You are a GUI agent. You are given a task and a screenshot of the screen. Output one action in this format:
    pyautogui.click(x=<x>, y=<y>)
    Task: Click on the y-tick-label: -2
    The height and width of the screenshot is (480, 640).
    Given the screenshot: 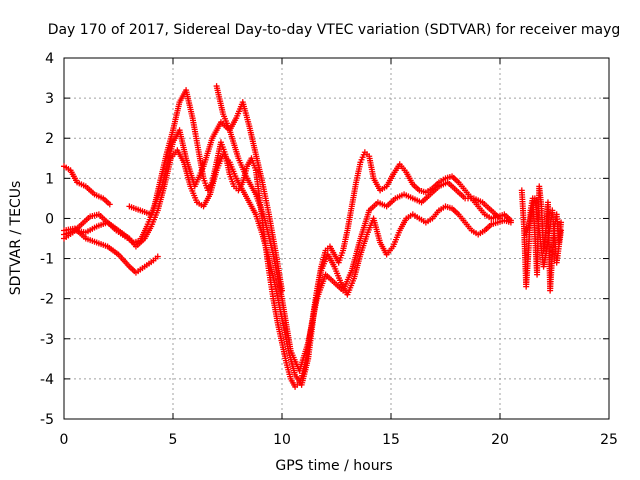 What is the action you would take?
    pyautogui.click(x=47, y=300)
    